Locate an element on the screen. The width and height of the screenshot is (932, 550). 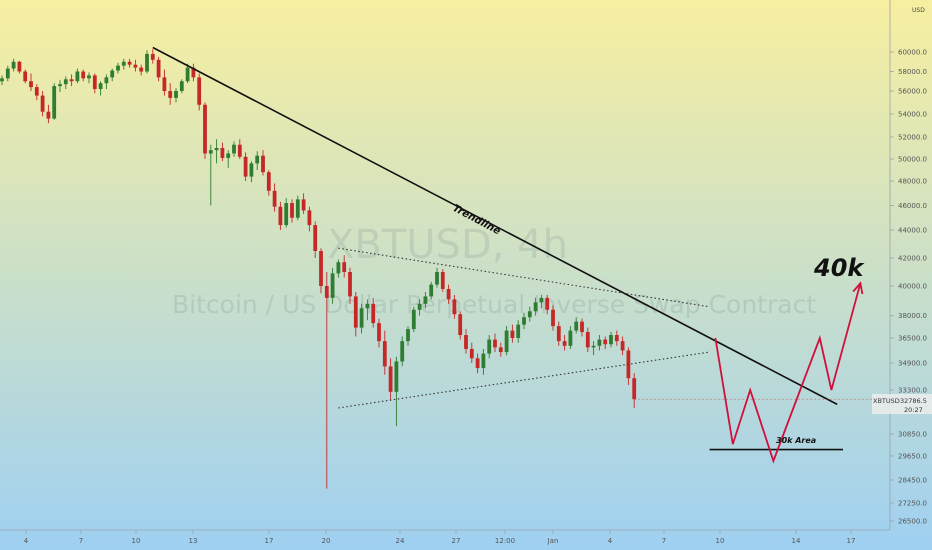
time-tick-label: 20 is located at coordinates (326, 541).